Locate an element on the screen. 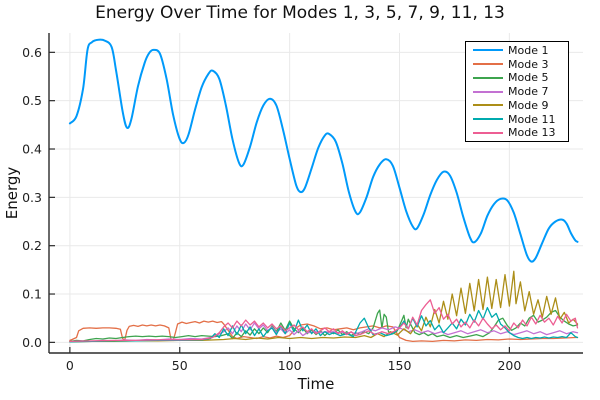 Image resolution: width=600 pixels, height=400 pixels. legend-item-mode-7: Mode 7 is located at coordinates (517, 91).